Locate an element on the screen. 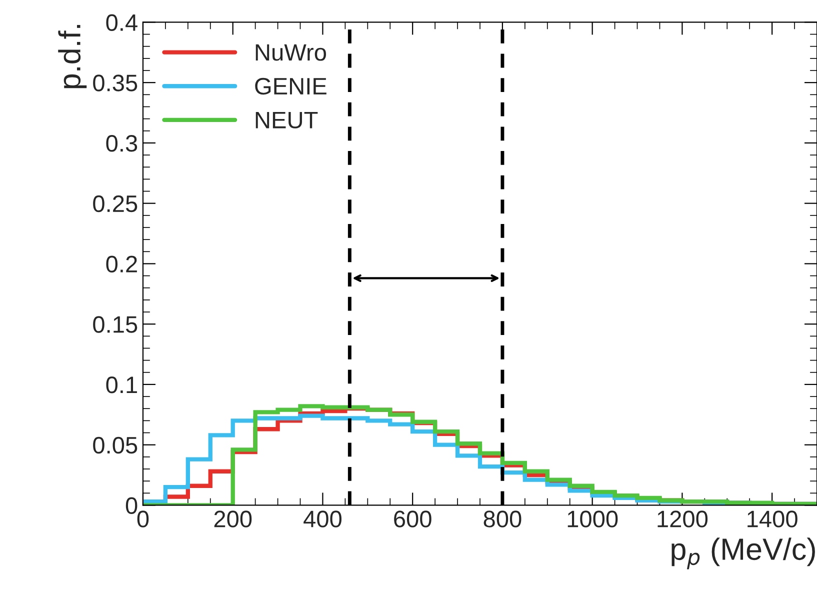  y-tick-label: 0.3 is located at coordinates (122, 143).